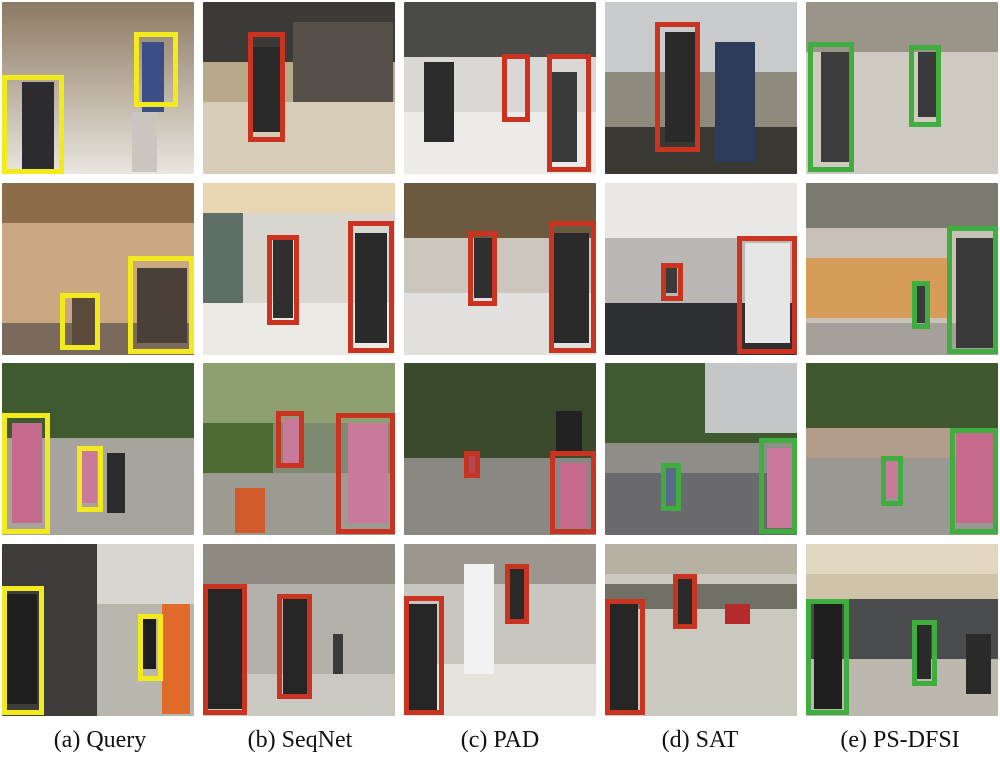 The height and width of the screenshot is (773, 1000). I want to click on caption-query: (a) Query, so click(100, 740).